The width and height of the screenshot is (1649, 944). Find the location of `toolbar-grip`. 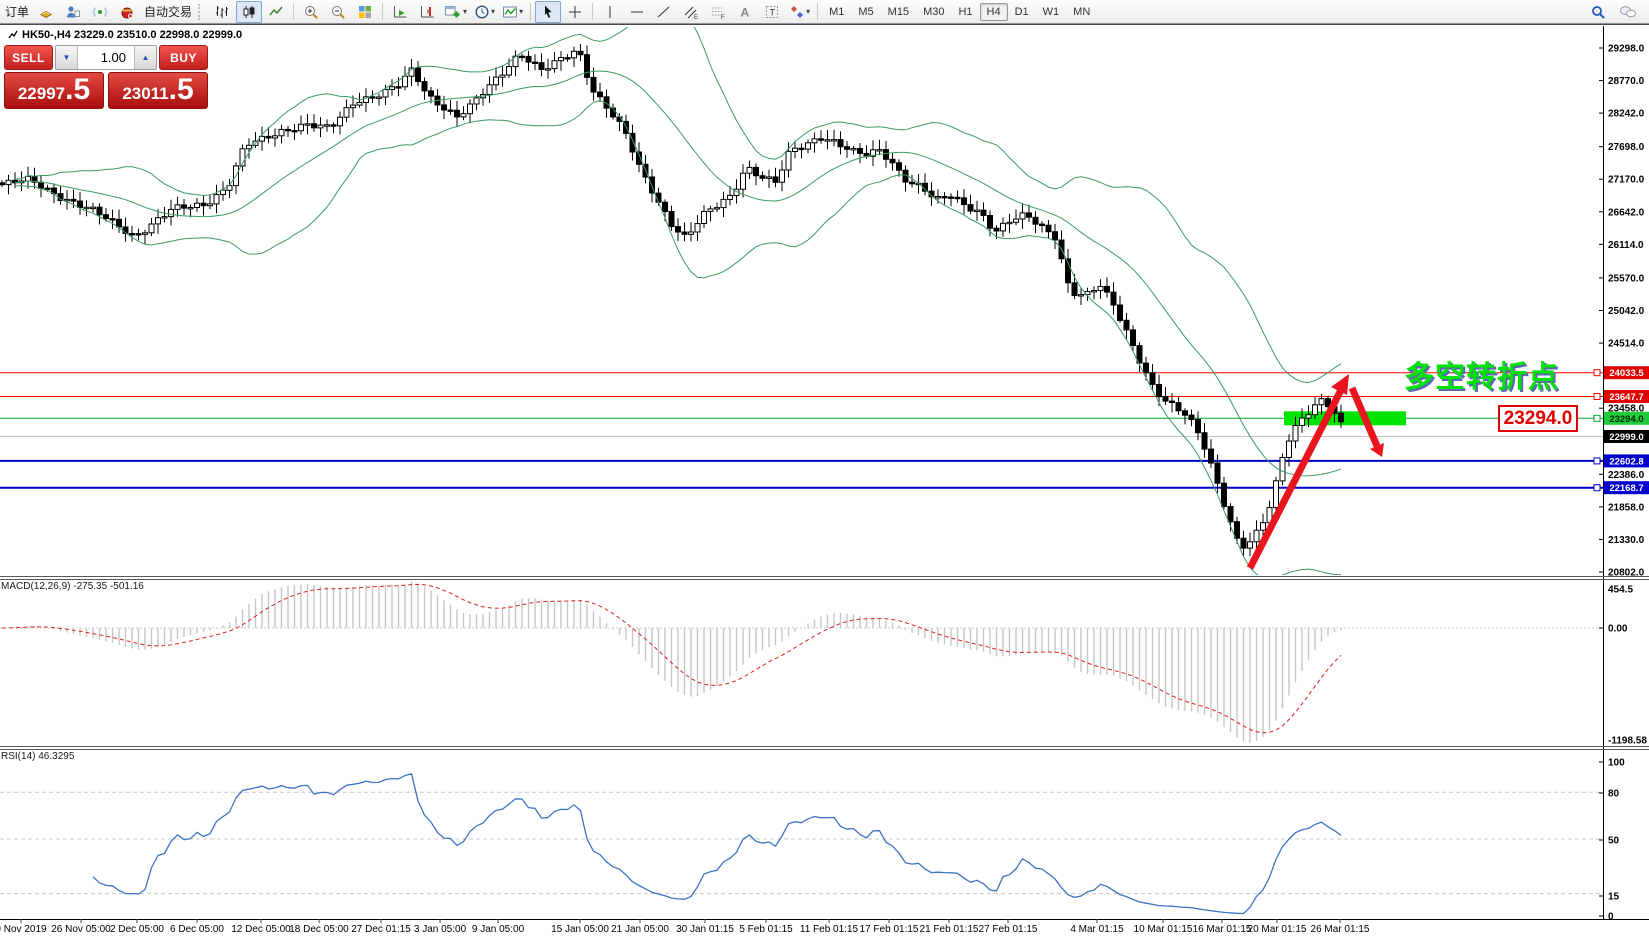

toolbar-grip is located at coordinates (201, 11).